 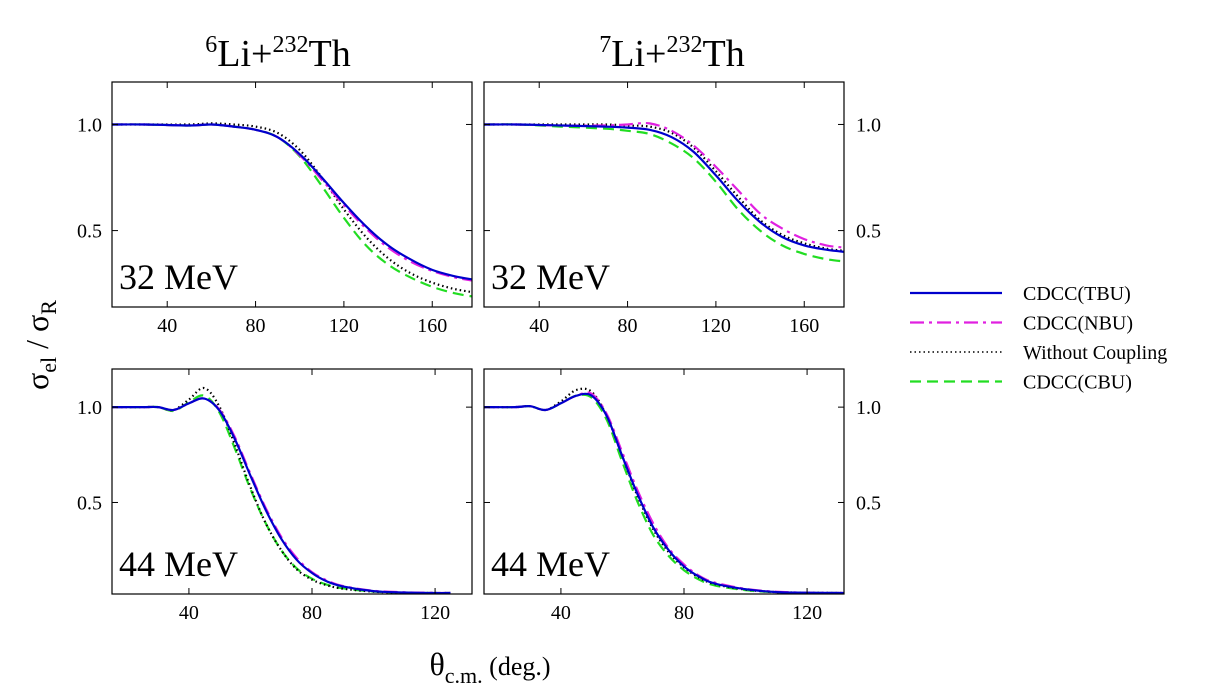 What do you see at coordinates (1078, 324) in the screenshot?
I see `legend-label: CDCC(NBU)` at bounding box center [1078, 324].